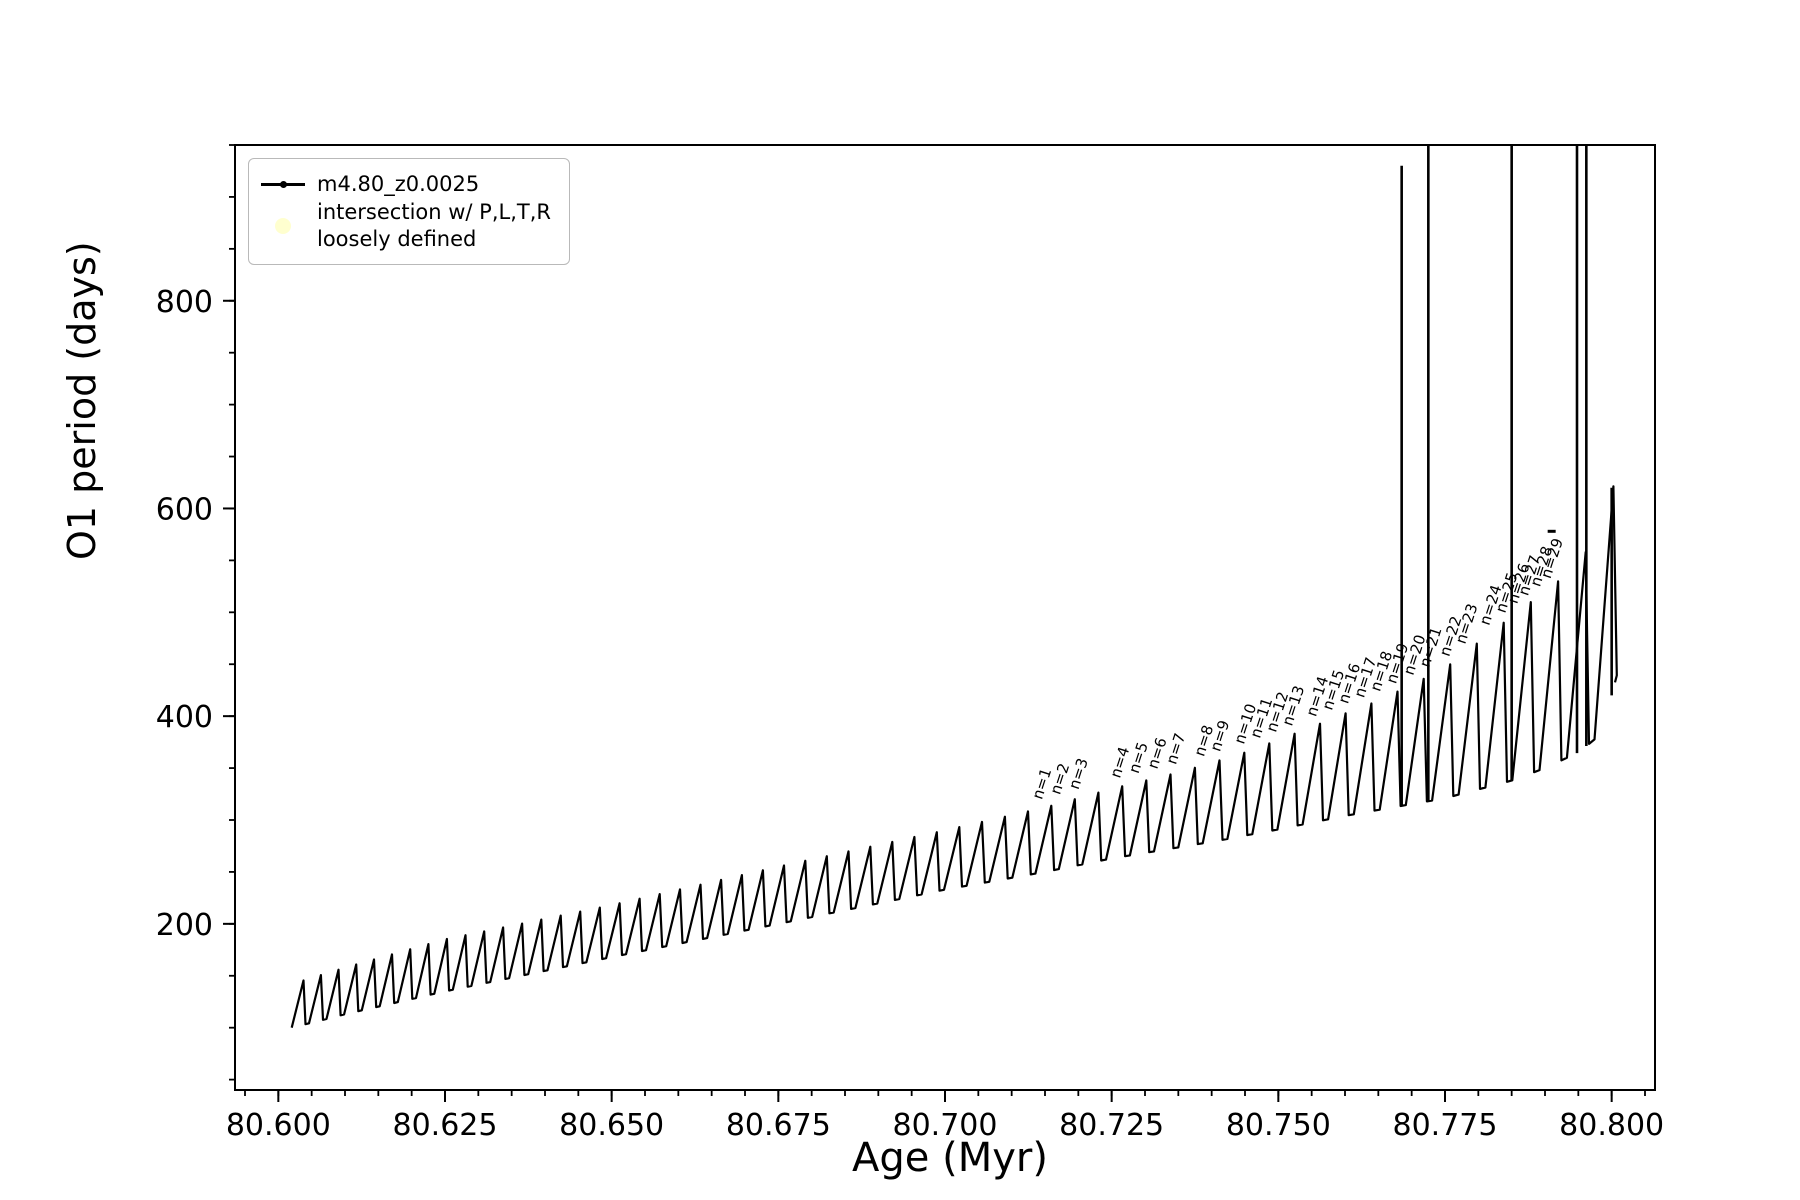 This screenshot has width=1800, height=1200. I want to click on legend-entry-intersection: intersection w/ P,L,T,R loosely defined, so click(406, 225).